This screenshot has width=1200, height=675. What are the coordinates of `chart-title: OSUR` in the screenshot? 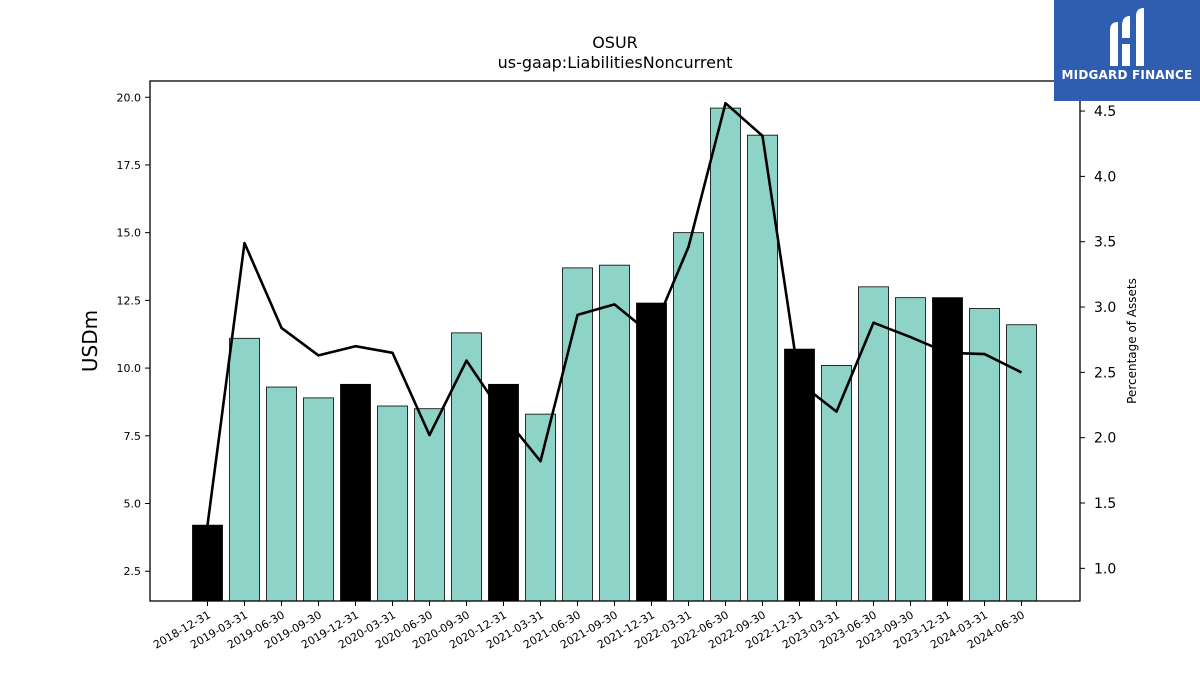 It's located at (615, 42).